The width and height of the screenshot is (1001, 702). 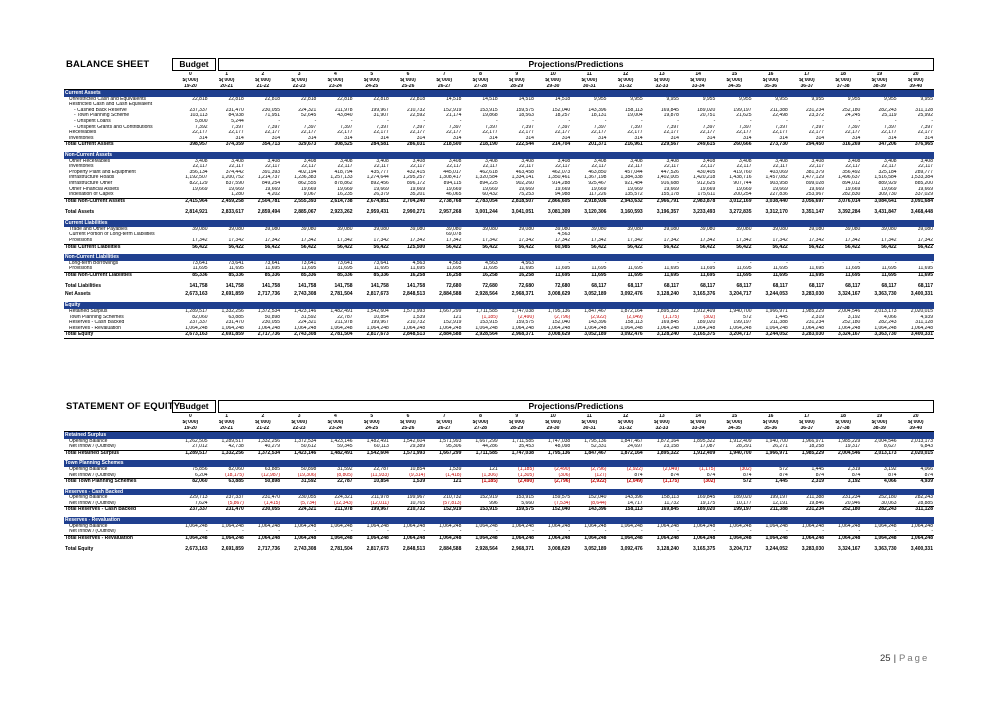 What do you see at coordinates (925, 116) in the screenshot?
I see `row-value: 25,992` at bounding box center [925, 116].